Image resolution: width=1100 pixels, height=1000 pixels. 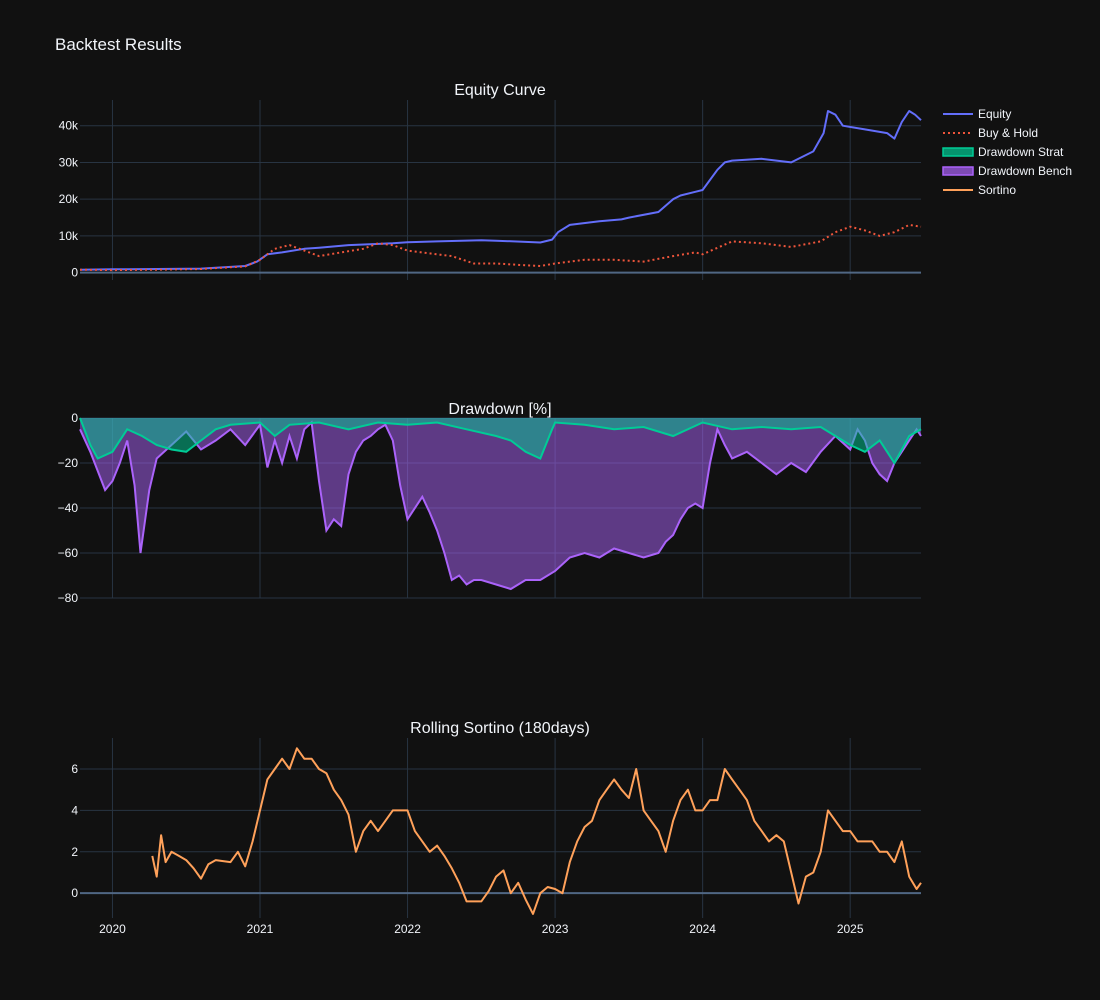 I want to click on legend-label-drawdown-strat: Drawdown Strat, so click(x=1021, y=152).